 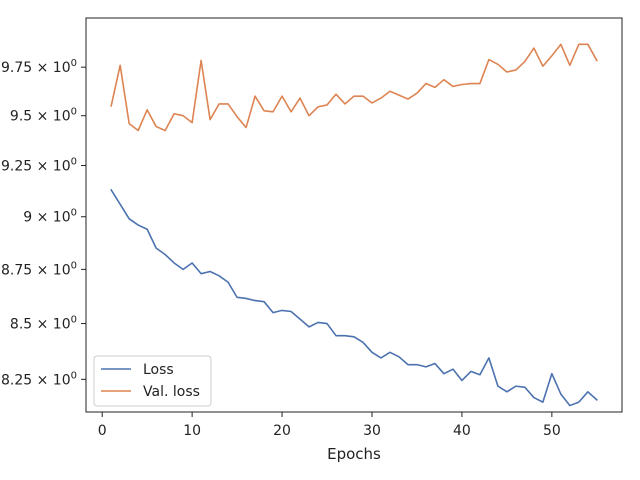 What do you see at coordinates (39, 67) in the screenshot?
I see `y-tick-label: 9.75 × 100` at bounding box center [39, 67].